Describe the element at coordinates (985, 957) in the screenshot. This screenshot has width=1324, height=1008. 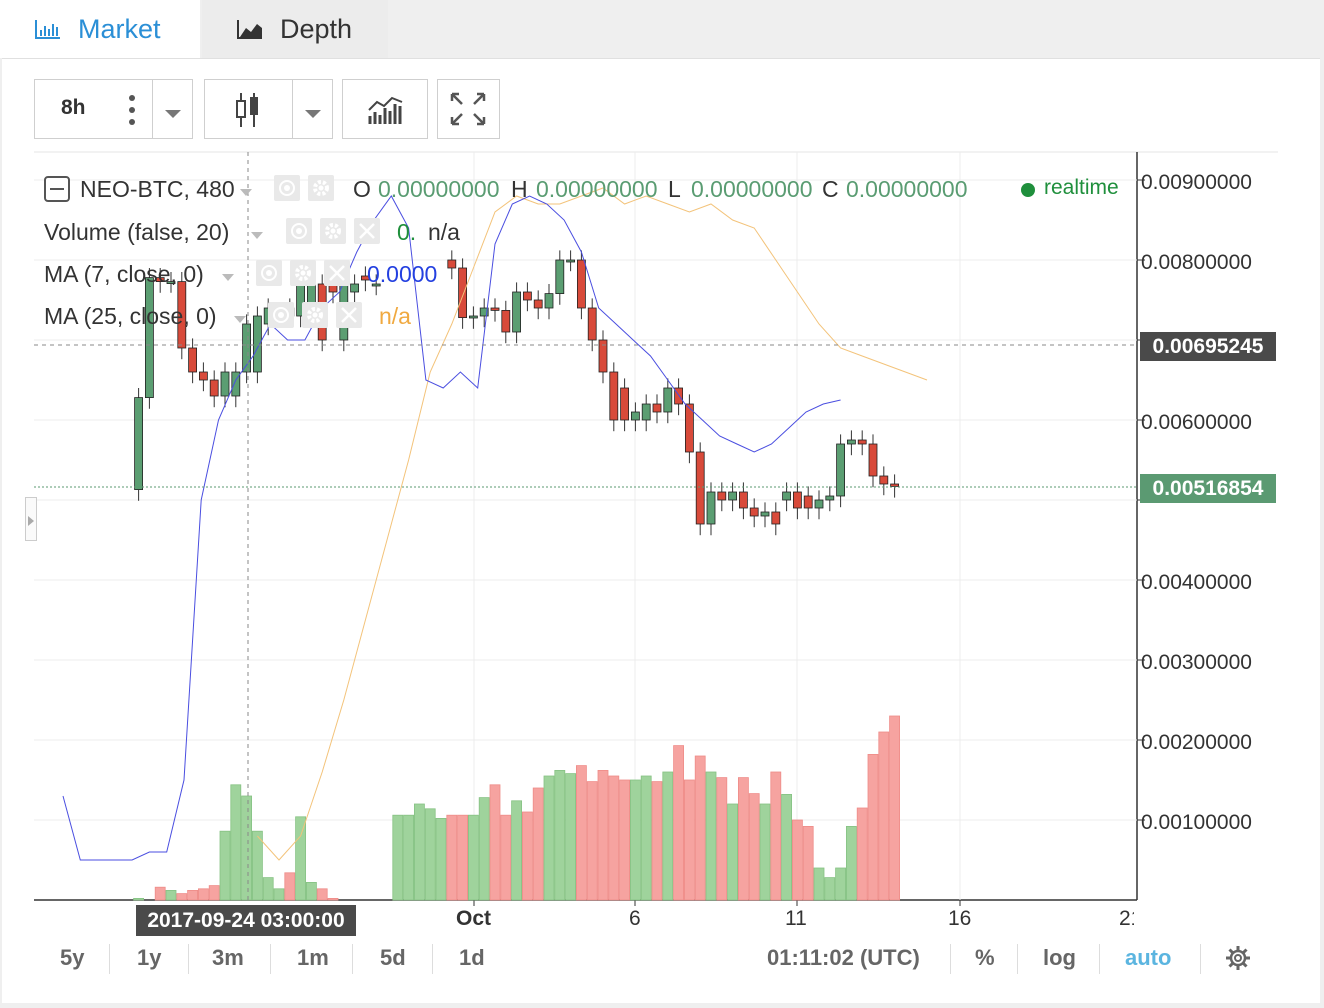
I see `percent-toggle: %` at that location.